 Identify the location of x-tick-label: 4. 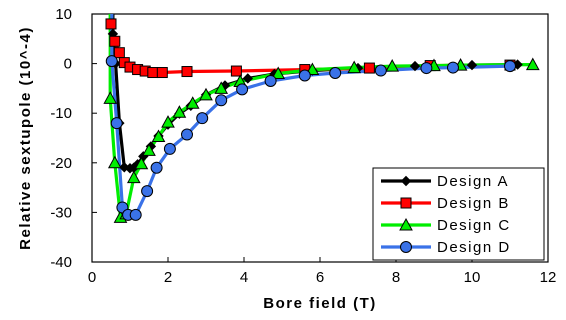
(244, 277).